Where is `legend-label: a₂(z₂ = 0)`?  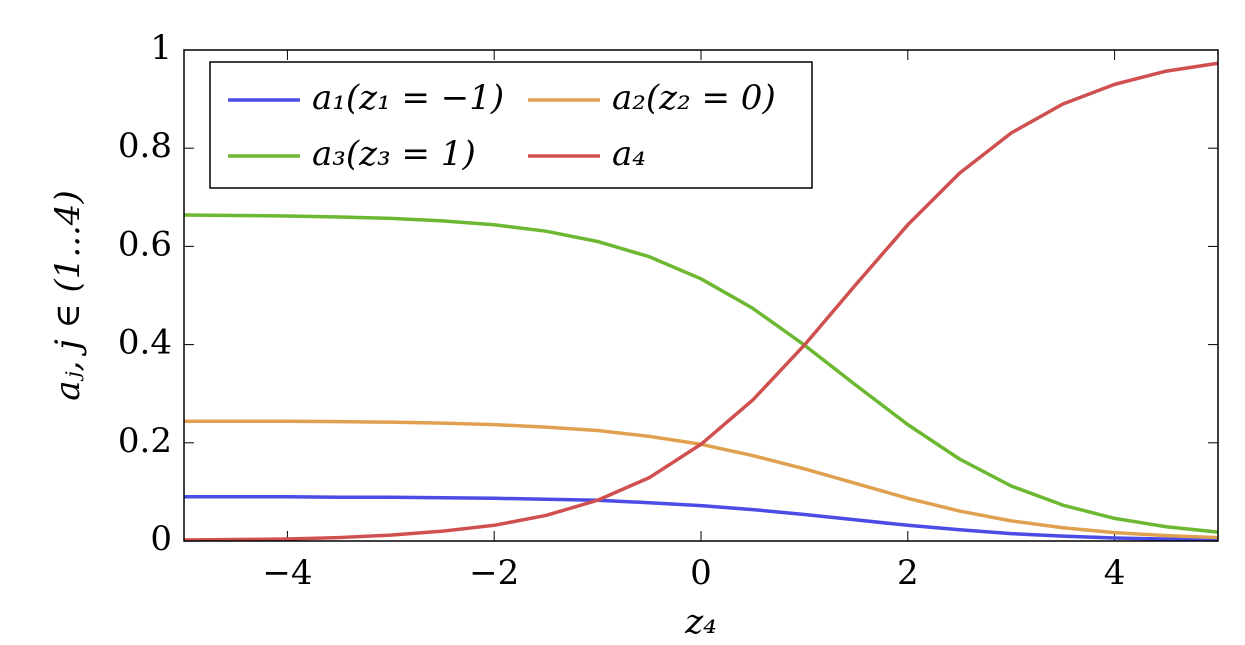 legend-label: a₂(z₂ = 0) is located at coordinates (694, 98).